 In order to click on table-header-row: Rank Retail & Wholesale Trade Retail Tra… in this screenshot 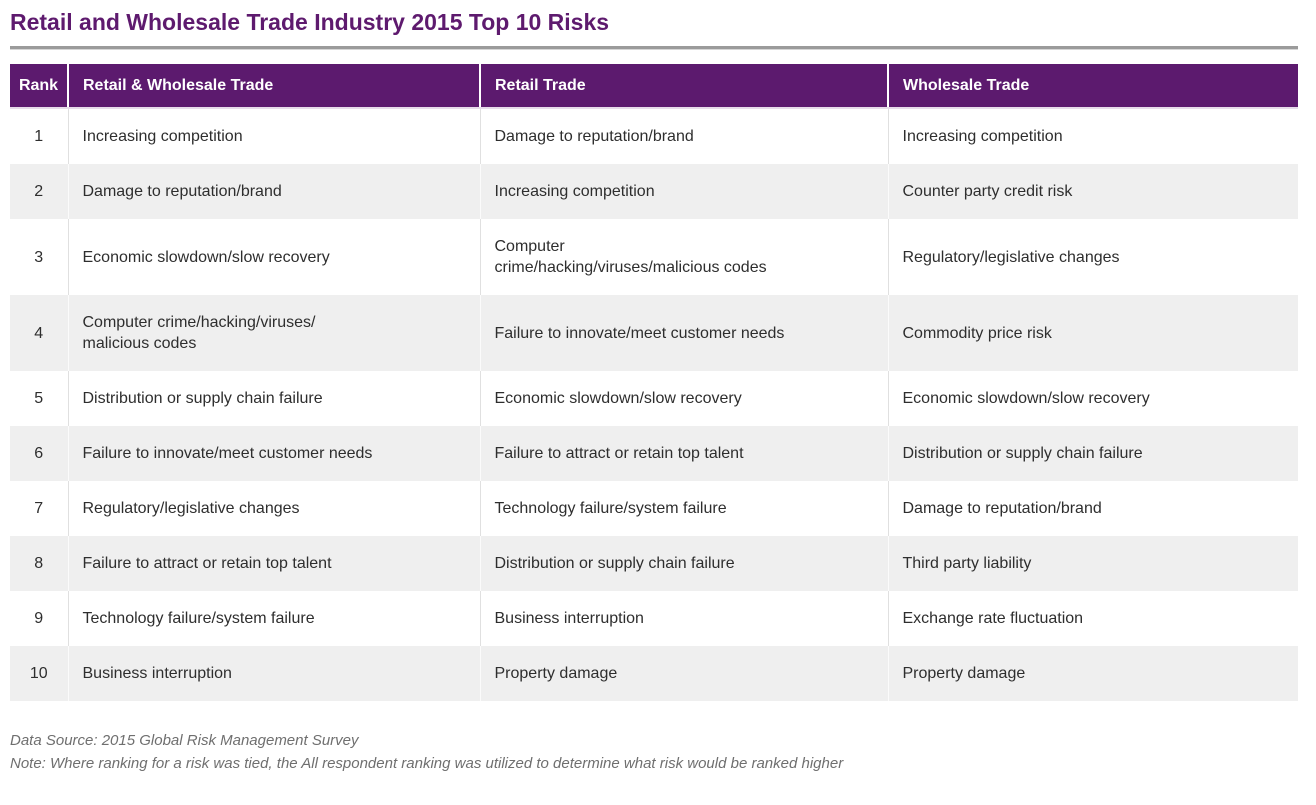, I will do `click(654, 86)`.